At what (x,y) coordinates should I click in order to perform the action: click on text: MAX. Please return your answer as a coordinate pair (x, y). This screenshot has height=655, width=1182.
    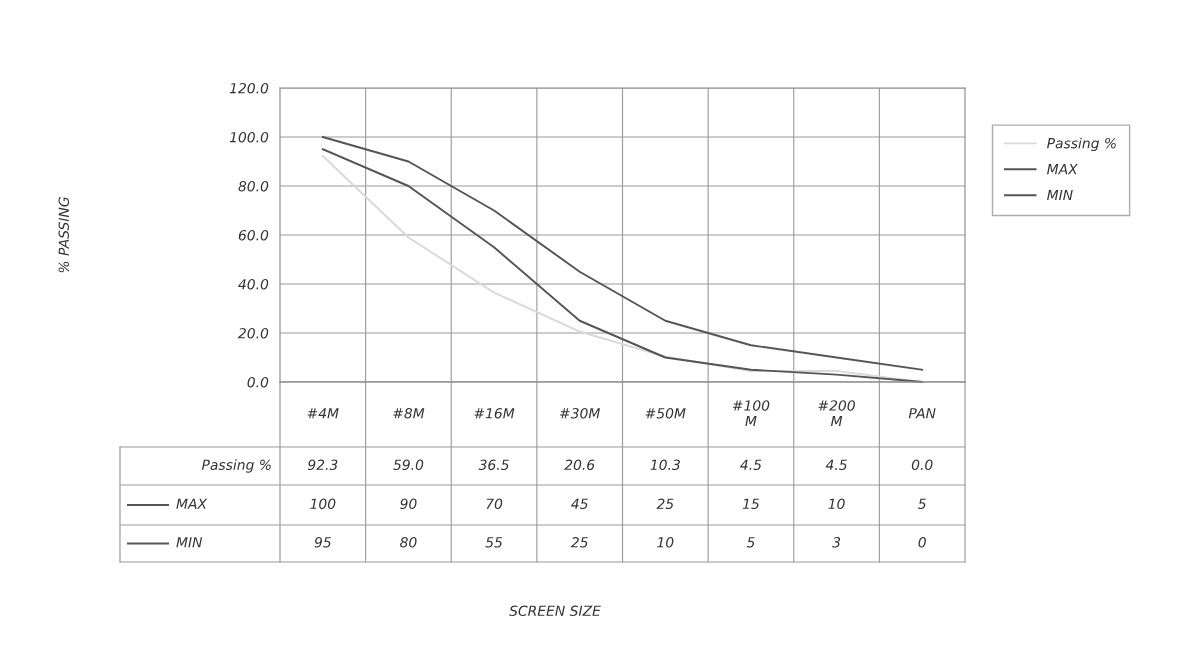
    Looking at the image, I should click on (192, 503).